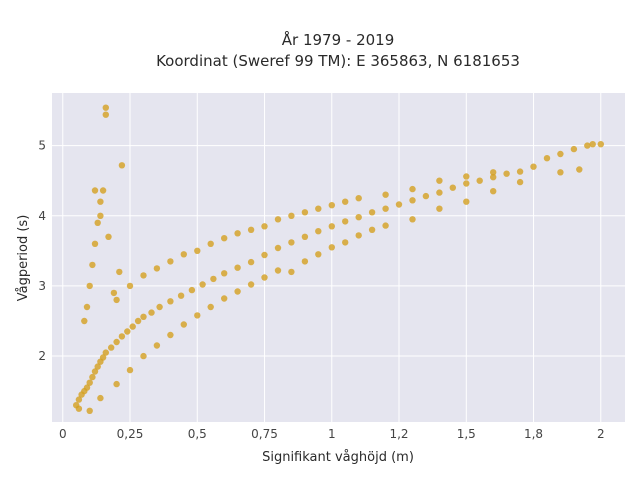 The width and height of the screenshot is (640, 484). Describe the element at coordinates (264, 434) in the screenshot. I see `x-tick-label: 0,75` at that location.